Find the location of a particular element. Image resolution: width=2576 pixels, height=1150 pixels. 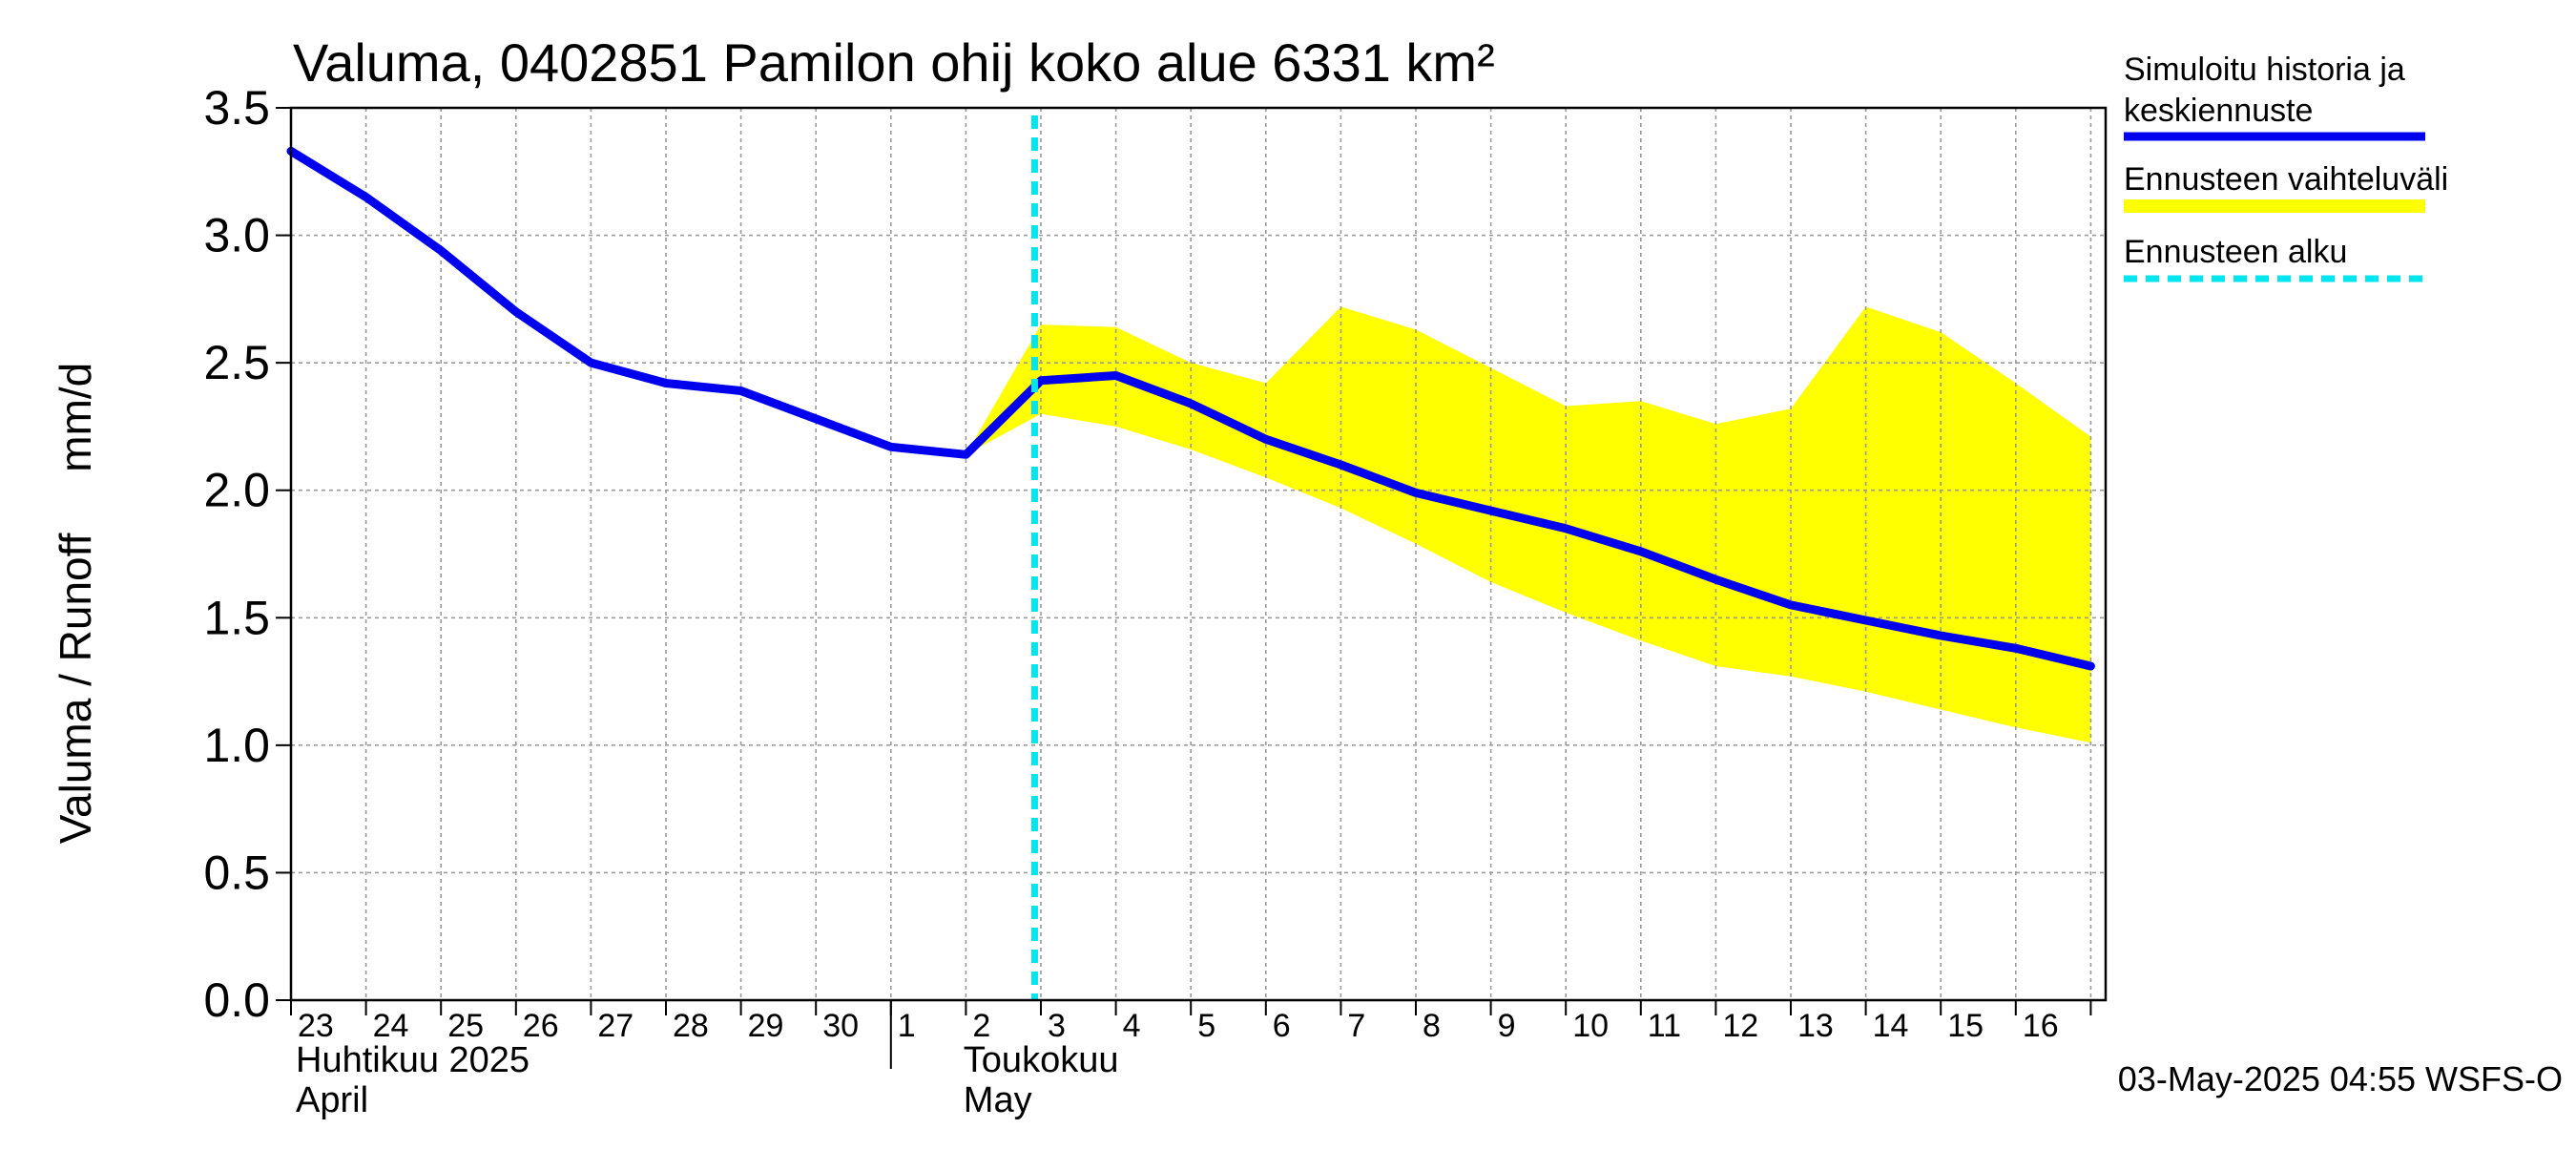

x-day-label: 14 is located at coordinates (1891, 1026).